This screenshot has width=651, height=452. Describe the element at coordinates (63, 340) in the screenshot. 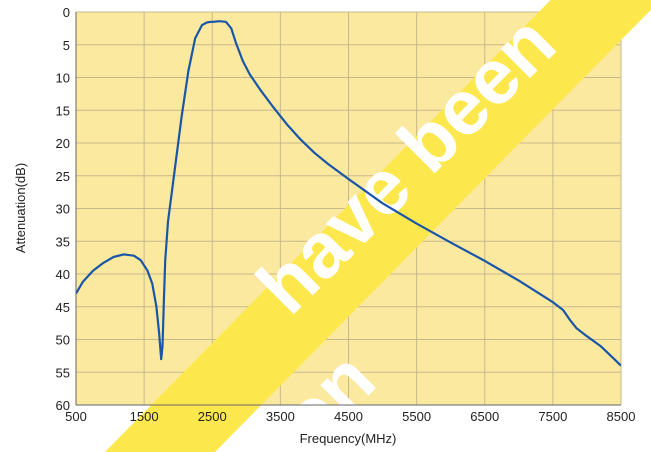

I see `y-tick-label: 50` at that location.